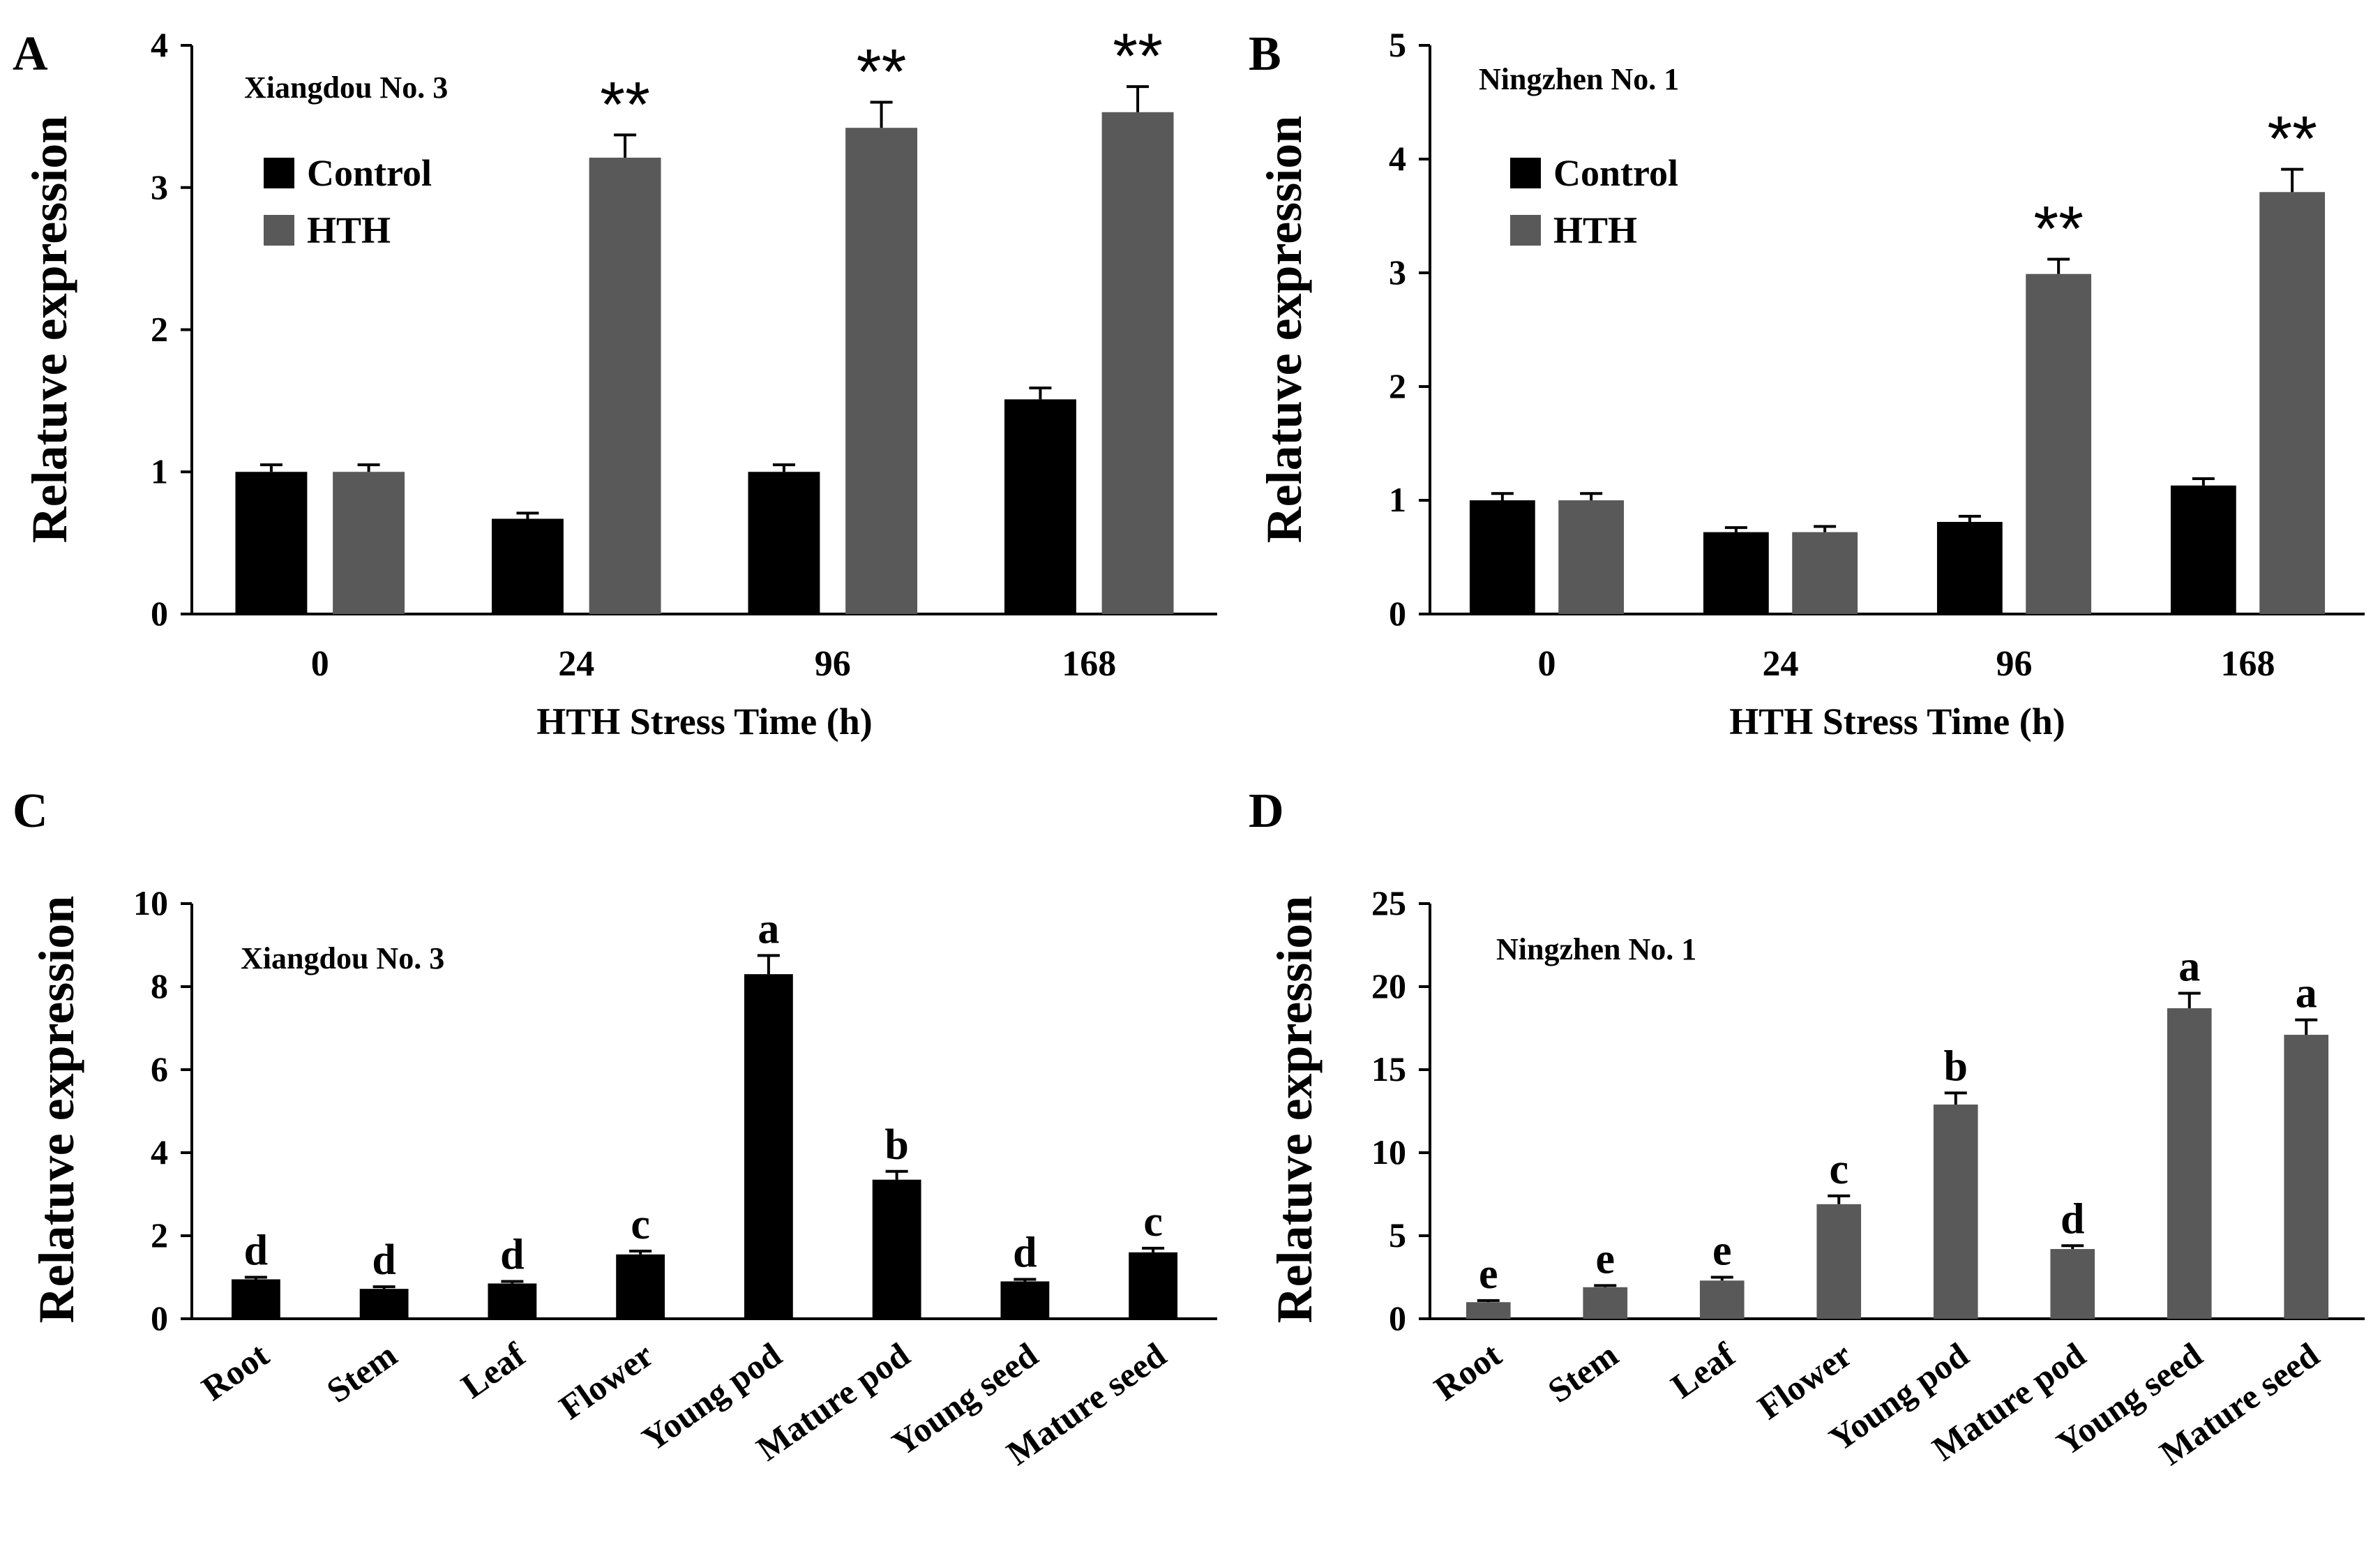 The height and width of the screenshot is (1556, 2380). What do you see at coordinates (1397, 499) in the screenshot?
I see `y-tick-label: 1` at bounding box center [1397, 499].